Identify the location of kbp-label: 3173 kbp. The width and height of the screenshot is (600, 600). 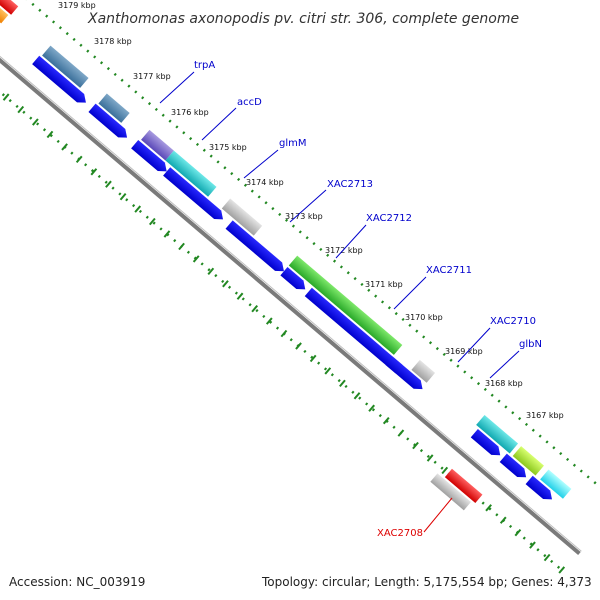
(304, 216).